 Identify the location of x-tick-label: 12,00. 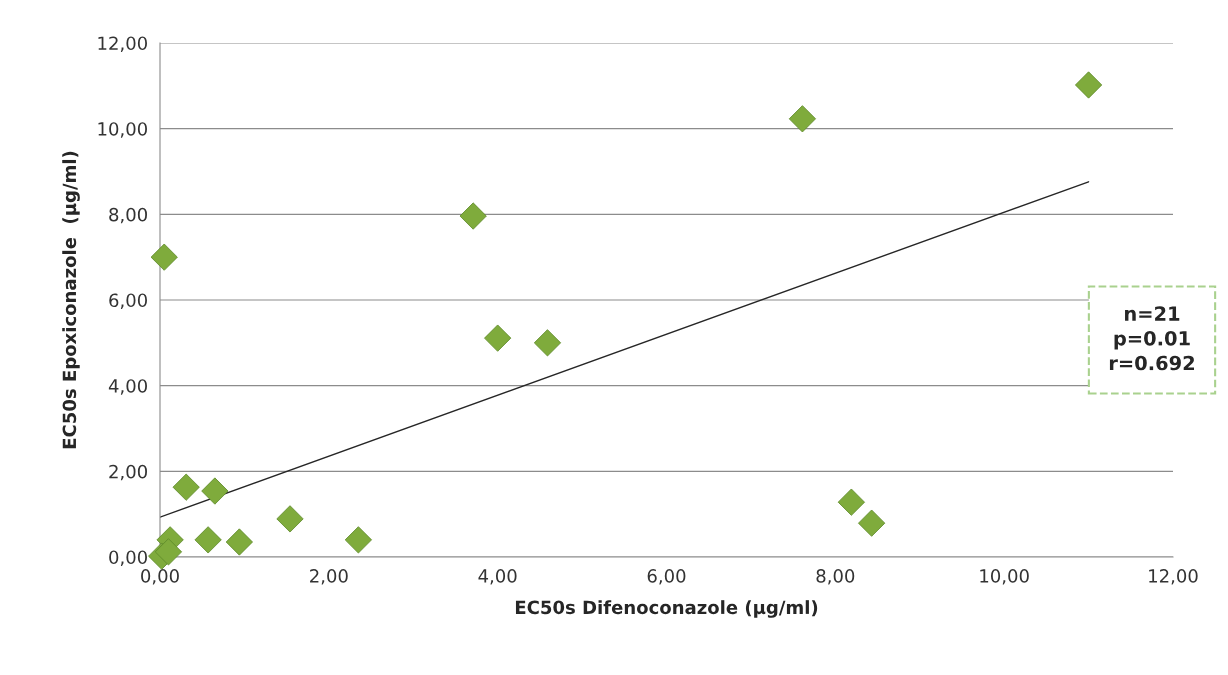
(1173, 577).